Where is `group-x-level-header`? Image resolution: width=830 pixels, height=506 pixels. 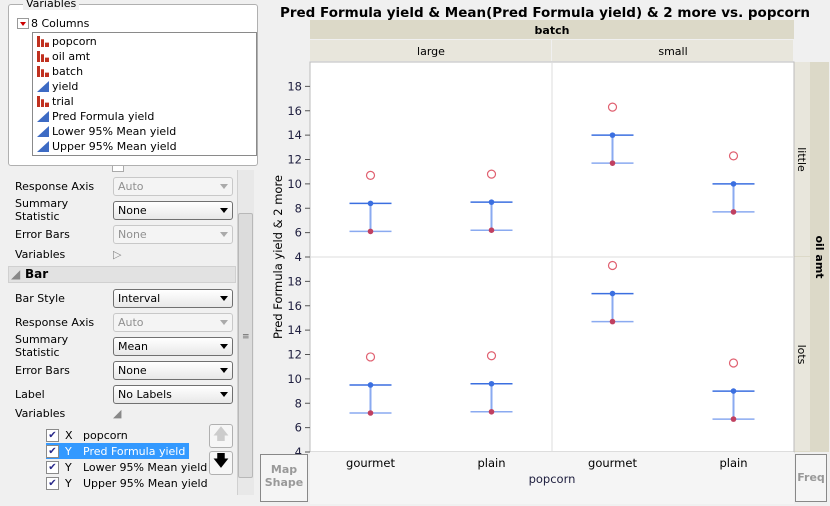 group-x-level-header is located at coordinates (430, 50).